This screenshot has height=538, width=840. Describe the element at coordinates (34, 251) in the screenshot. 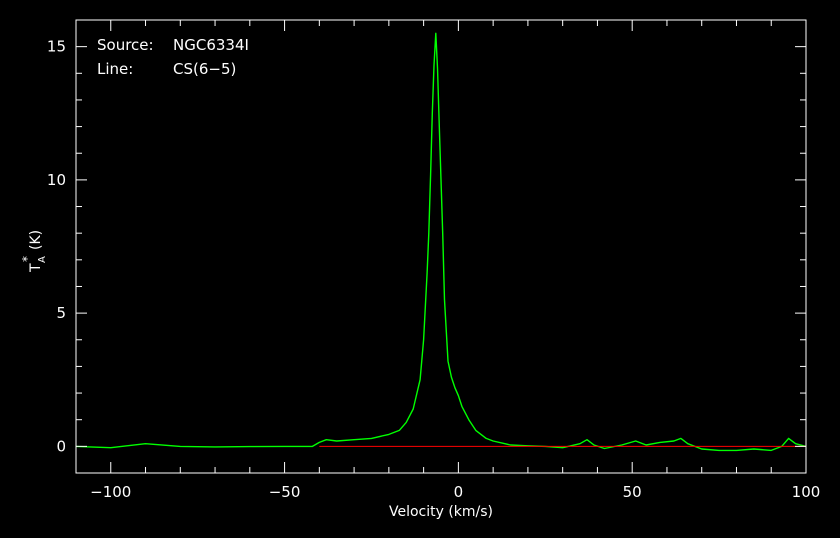

I see `y-axis-label: T A * (K)` at that location.